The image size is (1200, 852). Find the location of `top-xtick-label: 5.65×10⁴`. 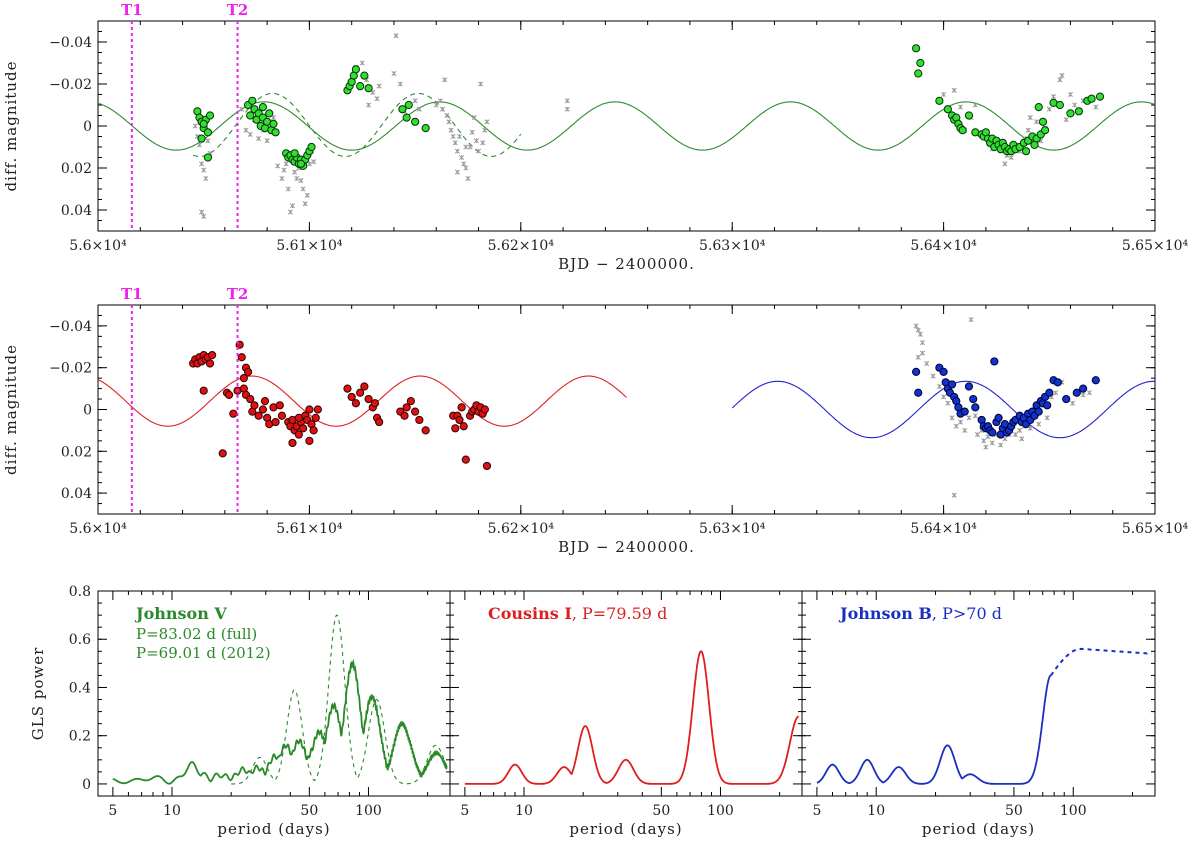

top-xtick-label: 5.65×10⁴ is located at coordinates (1155, 246).